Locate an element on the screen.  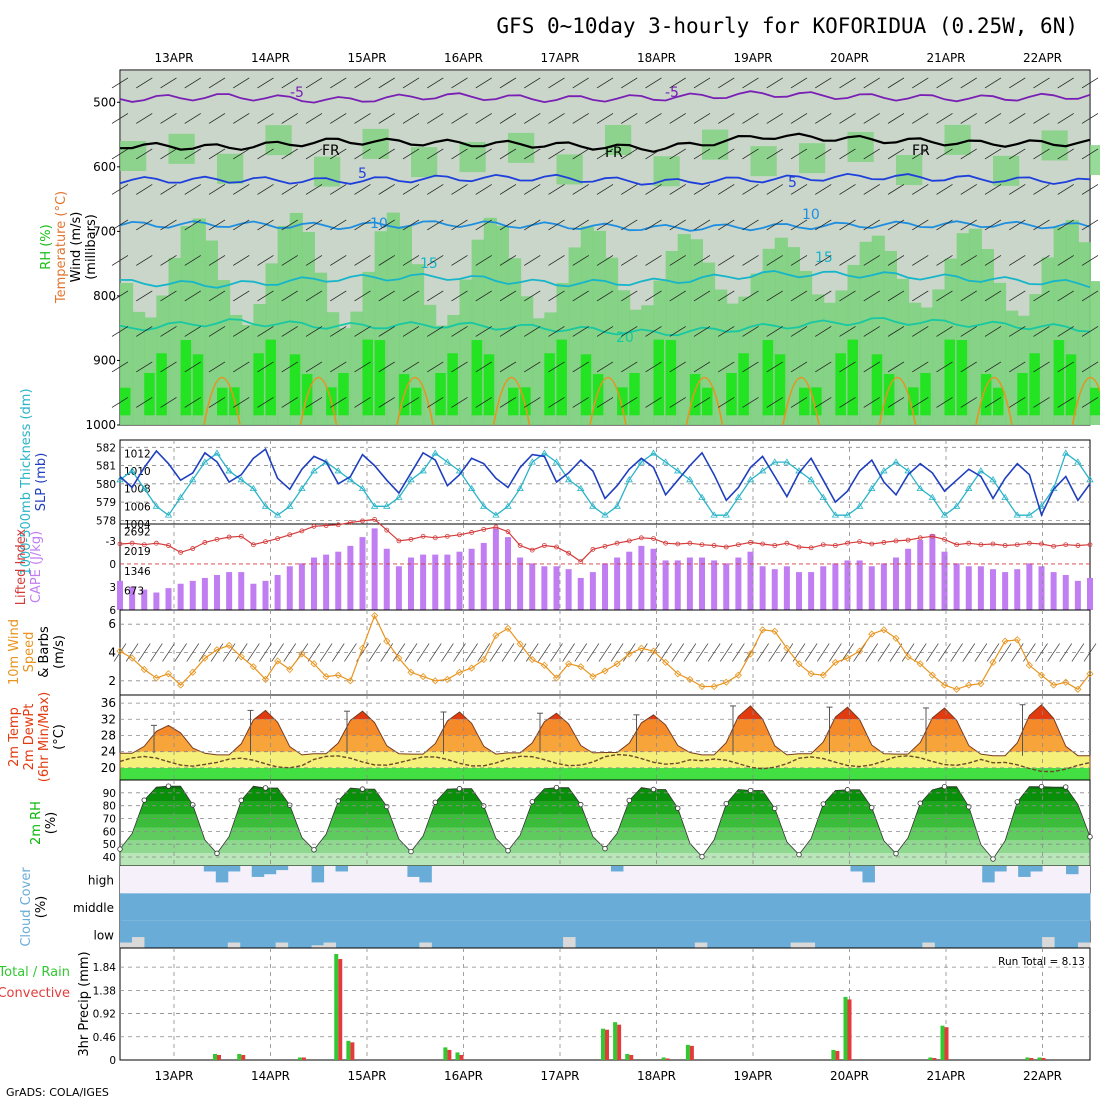
wind-speed-point is located at coordinates (763, 630).